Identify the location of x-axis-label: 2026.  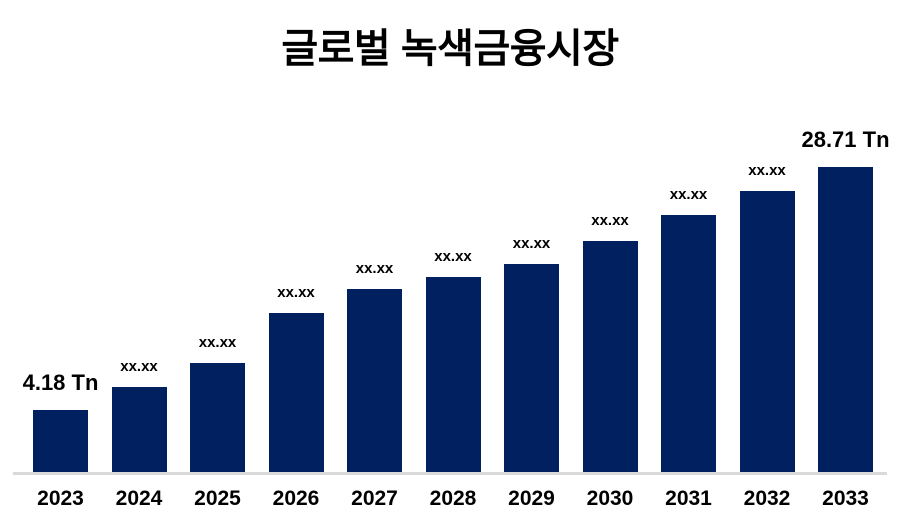
(296, 498).